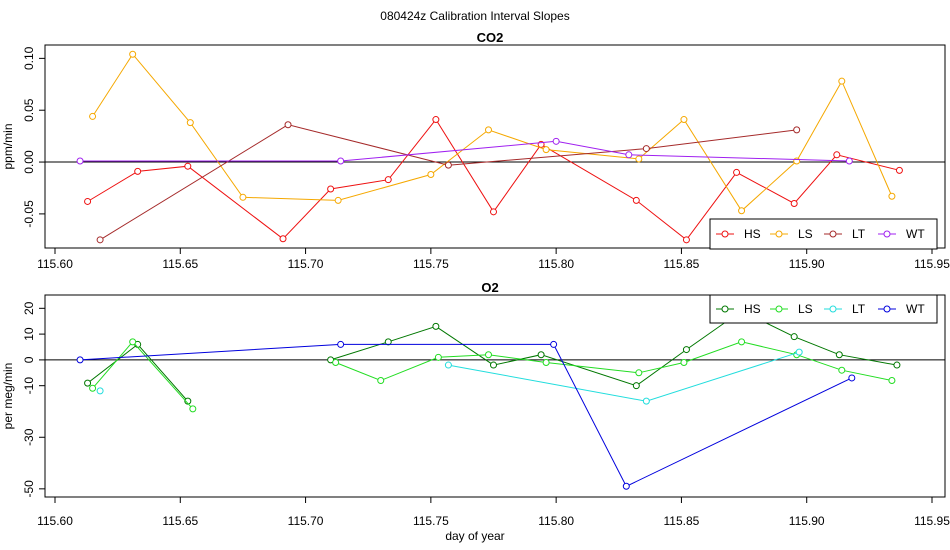 The height and width of the screenshot is (550, 950). What do you see at coordinates (490, 37) in the screenshot?
I see `panel-title: CO2` at bounding box center [490, 37].